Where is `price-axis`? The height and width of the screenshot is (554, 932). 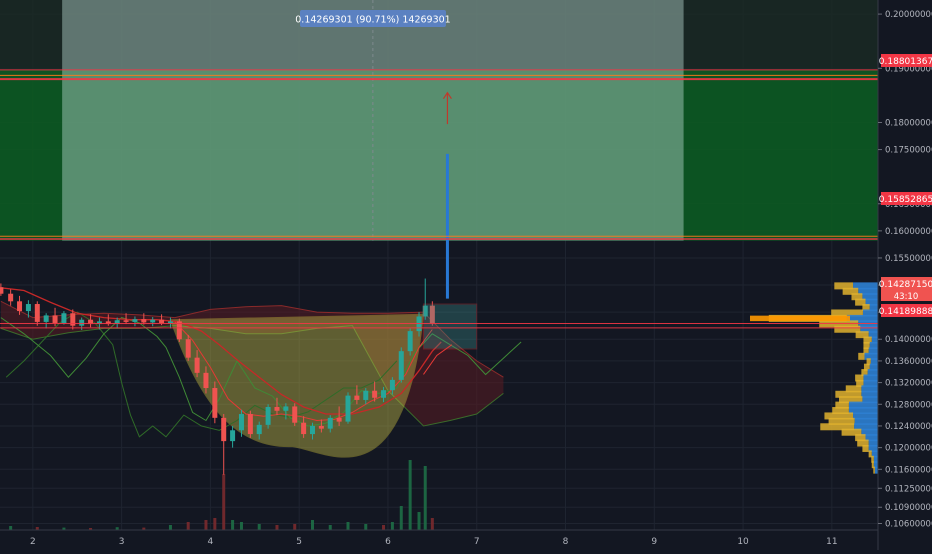
price-axis is located at coordinates (905, 275).